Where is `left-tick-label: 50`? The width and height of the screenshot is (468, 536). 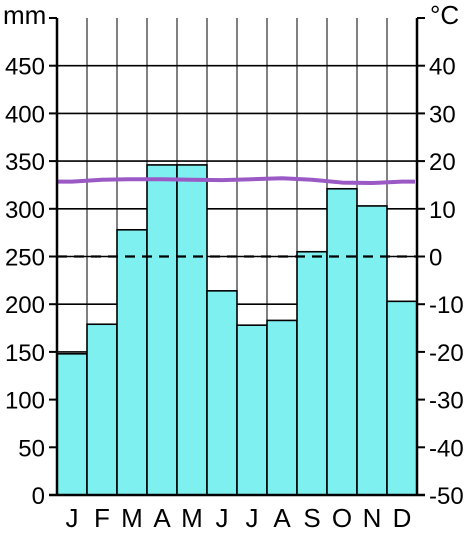
left-tick-label: 50 is located at coordinates (31, 448).